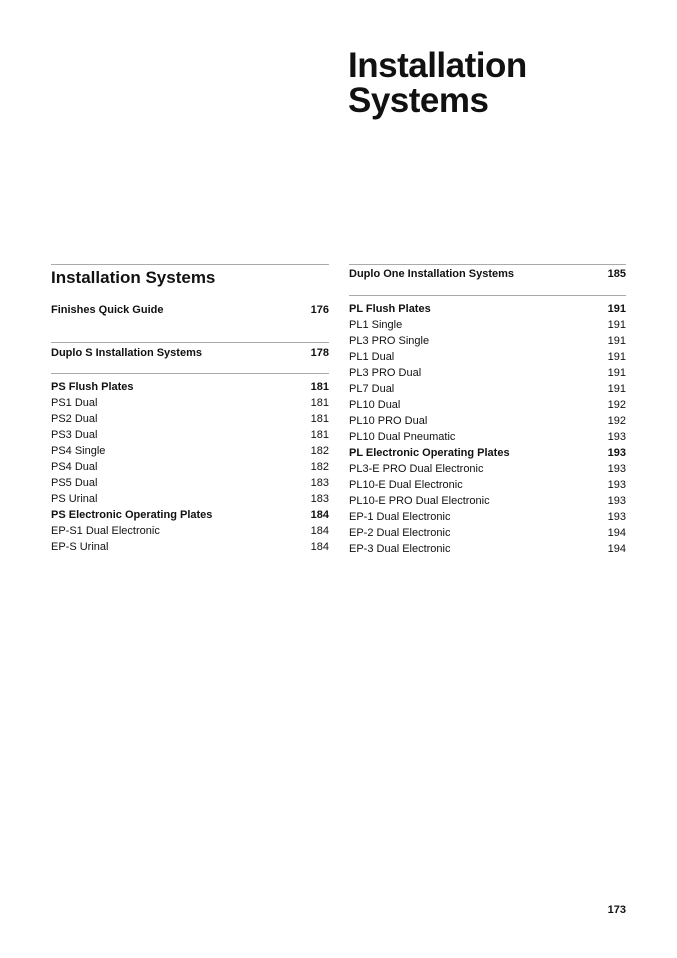 The width and height of the screenshot is (677, 958). Describe the element at coordinates (487, 373) in the screenshot. I see `toc-entry: PL3 PRO Dual 191` at that location.